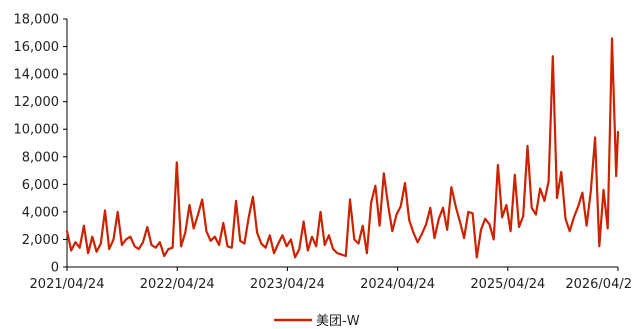  I want to click on y-tick-label: 18,000, so click(37, 20).